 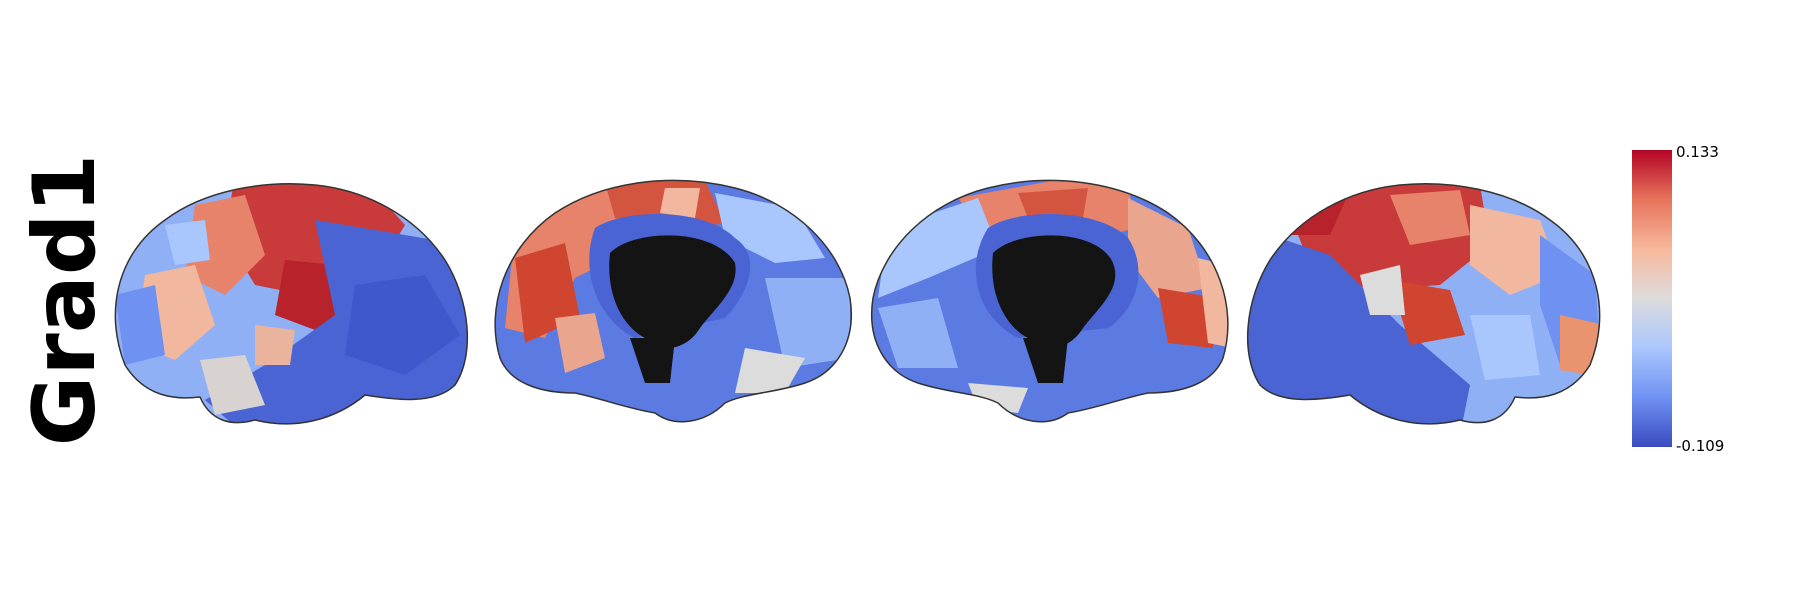 What do you see at coordinates (1652, 298) in the screenshot?
I see `colorbar` at bounding box center [1652, 298].